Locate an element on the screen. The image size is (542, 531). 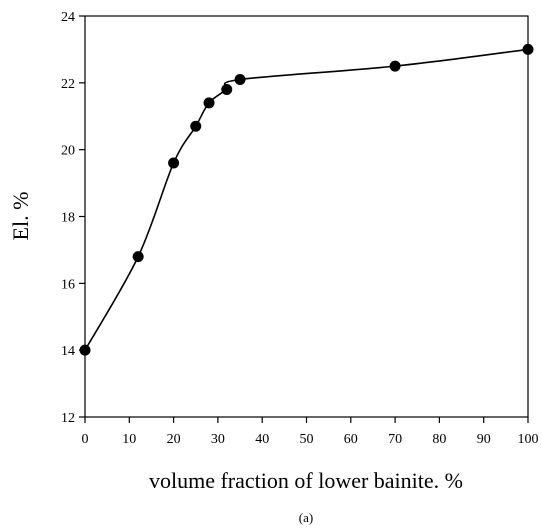
x-tick-label: 20 is located at coordinates (174, 439).